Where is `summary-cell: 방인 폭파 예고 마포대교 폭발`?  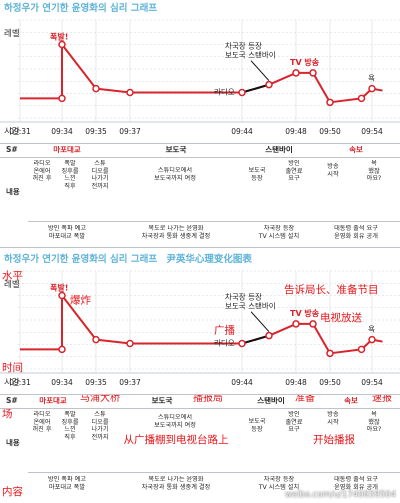 summary-cell: 방인 폭파 예고 마포대교 폭발 is located at coordinates (67, 483).